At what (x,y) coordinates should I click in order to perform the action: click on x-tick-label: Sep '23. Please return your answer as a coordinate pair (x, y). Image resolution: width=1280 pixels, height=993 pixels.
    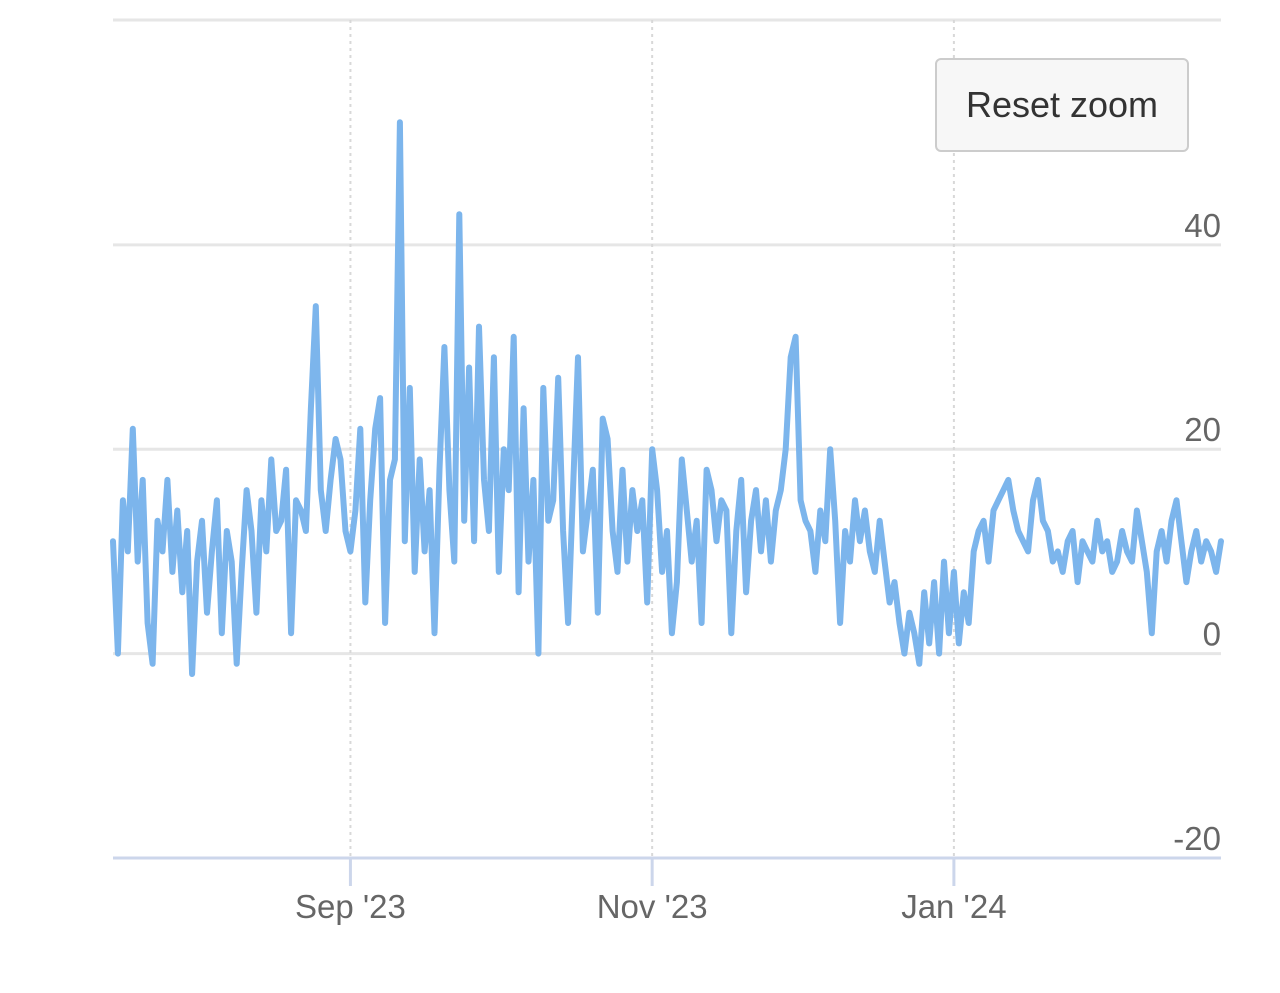
    Looking at the image, I should click on (350, 906).